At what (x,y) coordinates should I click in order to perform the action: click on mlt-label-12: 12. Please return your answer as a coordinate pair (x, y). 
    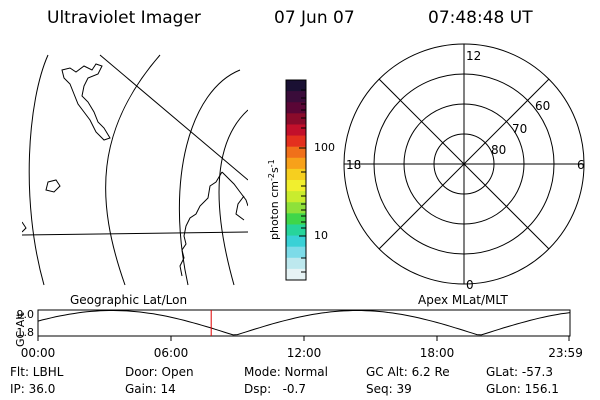
    Looking at the image, I should click on (473, 56).